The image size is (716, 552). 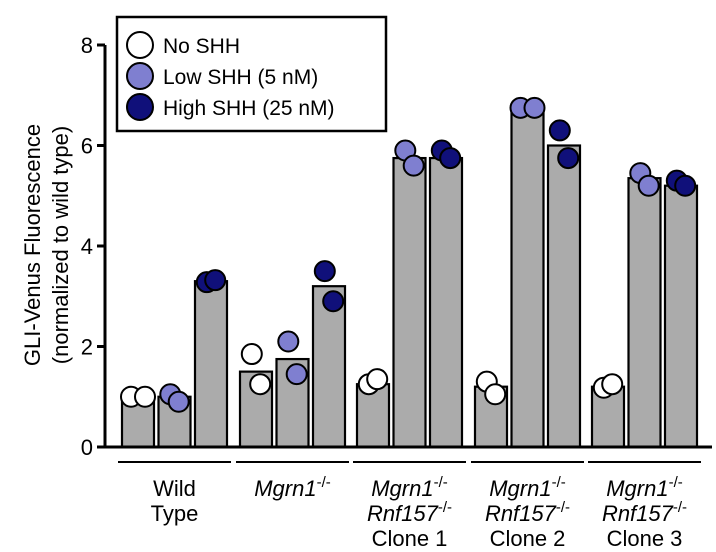 What do you see at coordinates (60, 245) in the screenshot?
I see `y-axis-title-line2: (normalized to wild type)` at bounding box center [60, 245].